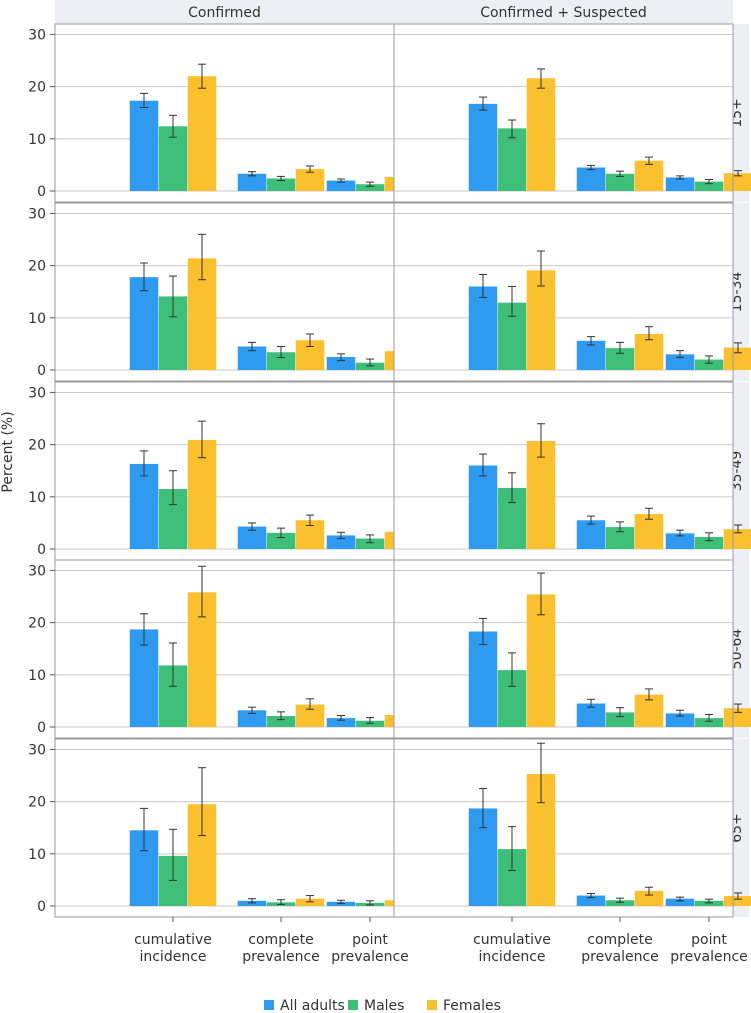 This screenshot has width=751, height=1013. I want to click on legend-item: All adults, so click(304, 1005).